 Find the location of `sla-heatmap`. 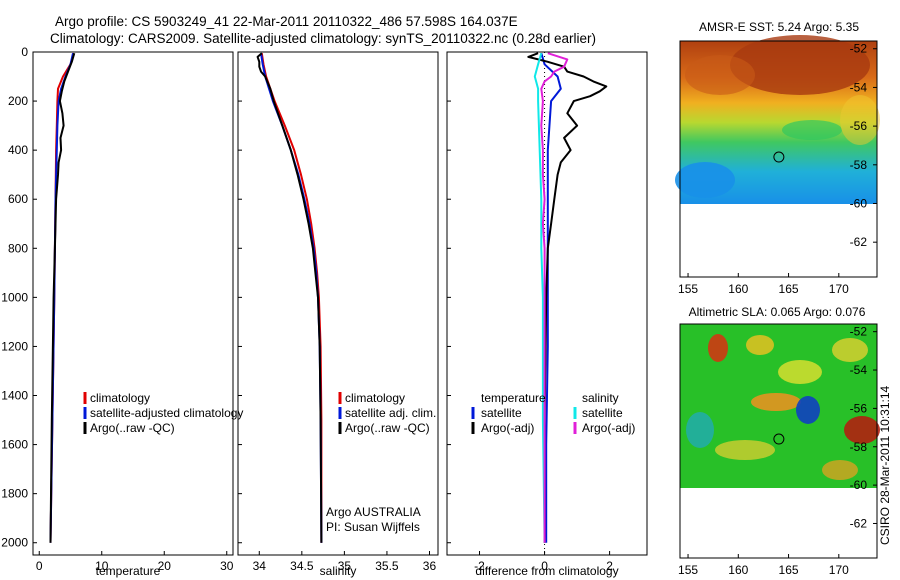

sla-heatmap is located at coordinates (780, 406).